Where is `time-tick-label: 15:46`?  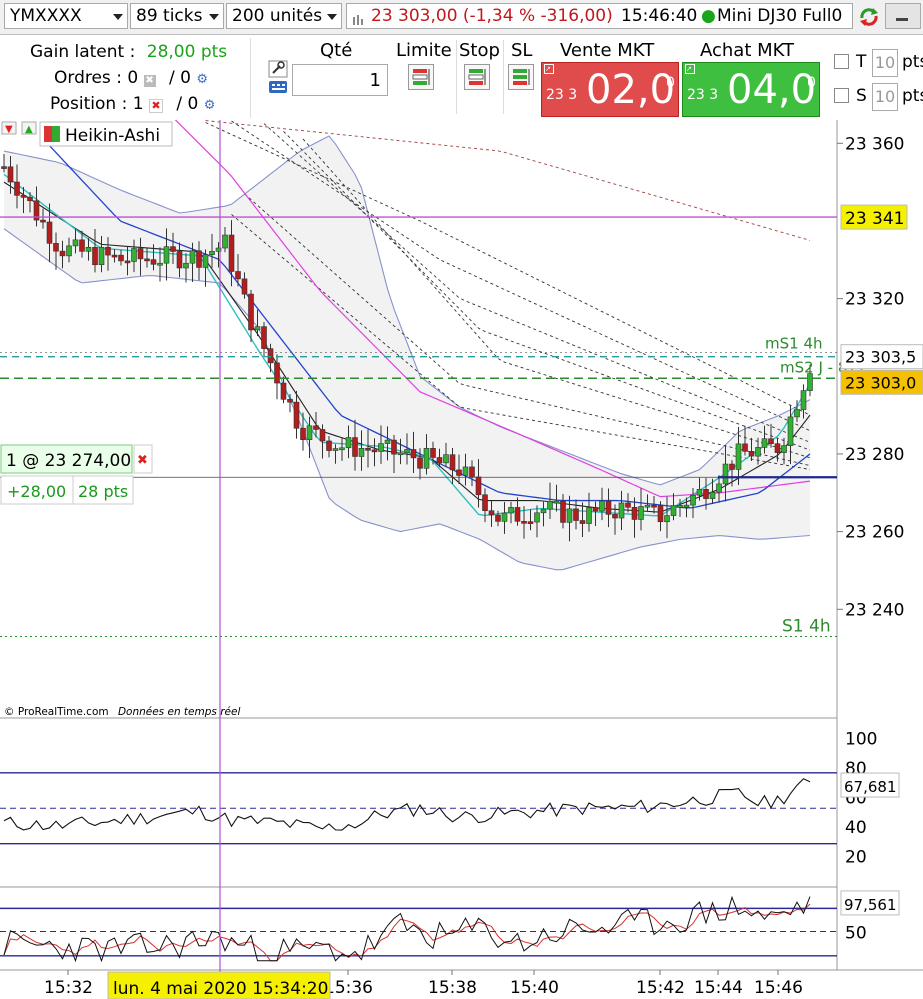 time-tick-label: 15:46 is located at coordinates (778, 988).